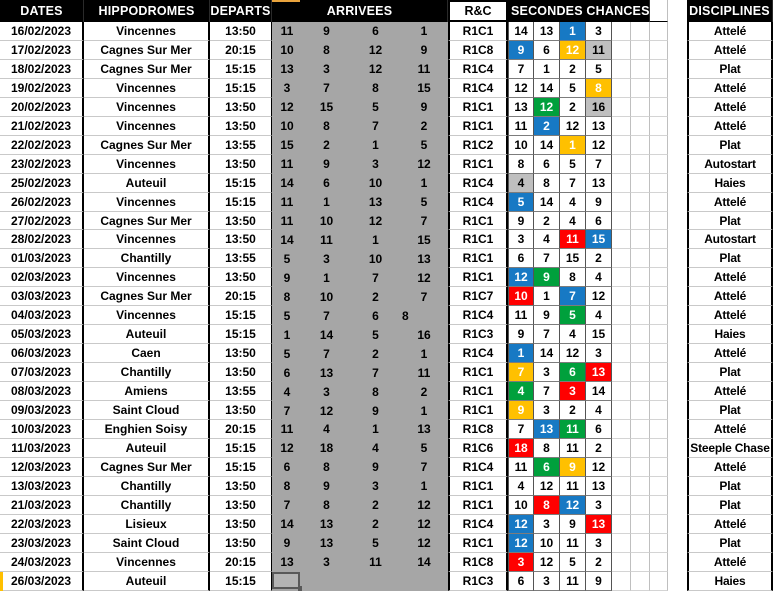 This screenshot has width=773, height=591. What do you see at coordinates (326, 278) in the screenshot?
I see `arrivee-cell: 1` at bounding box center [326, 278].